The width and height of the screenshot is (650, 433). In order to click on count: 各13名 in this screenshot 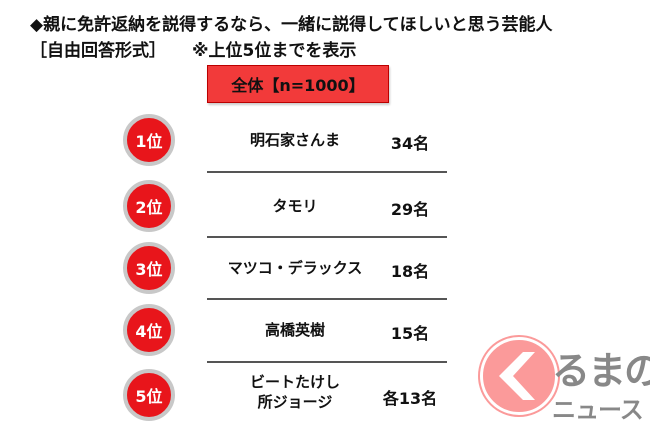, I will do `click(410, 398)`.